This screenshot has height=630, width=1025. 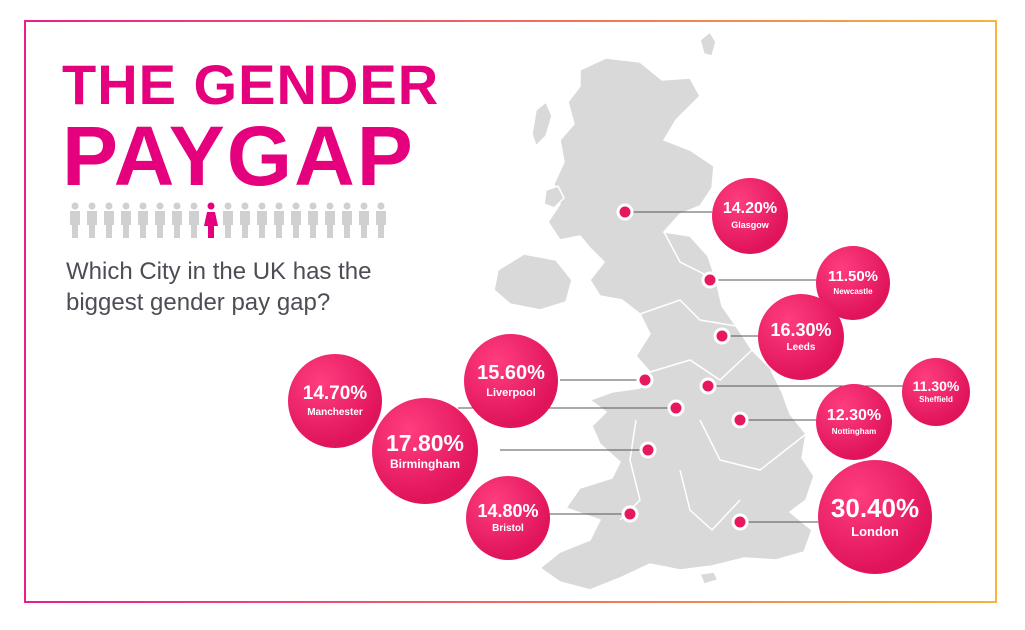 I want to click on bubble-nottingham: 12.30% Nottingham, so click(x=854, y=422).